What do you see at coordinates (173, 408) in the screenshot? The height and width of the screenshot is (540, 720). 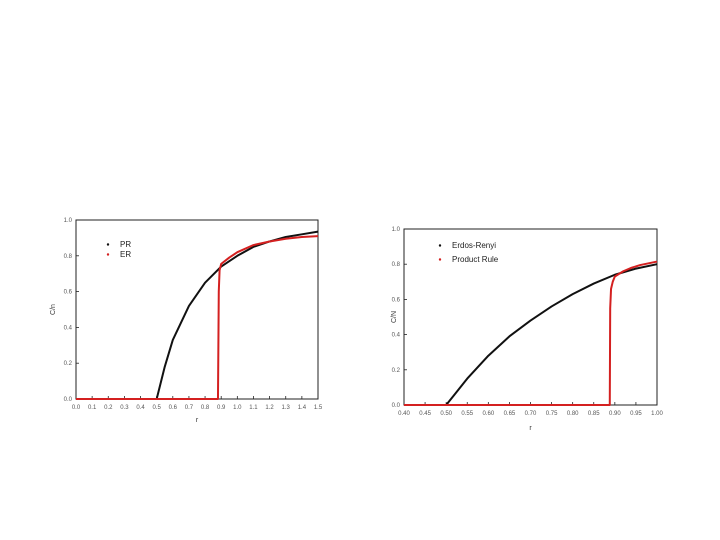 I see `x-tick-label: 0.6` at bounding box center [173, 408].